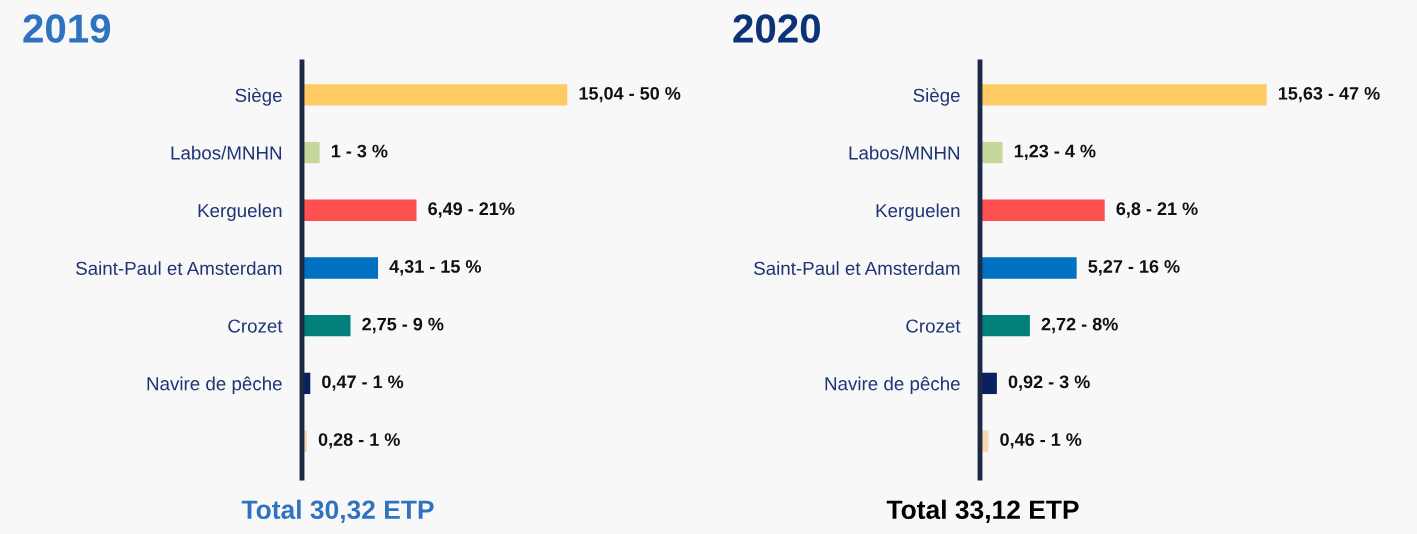 This screenshot has height=534, width=1417. What do you see at coordinates (67, 28) in the screenshot?
I see `chart-title: 2019` at bounding box center [67, 28].